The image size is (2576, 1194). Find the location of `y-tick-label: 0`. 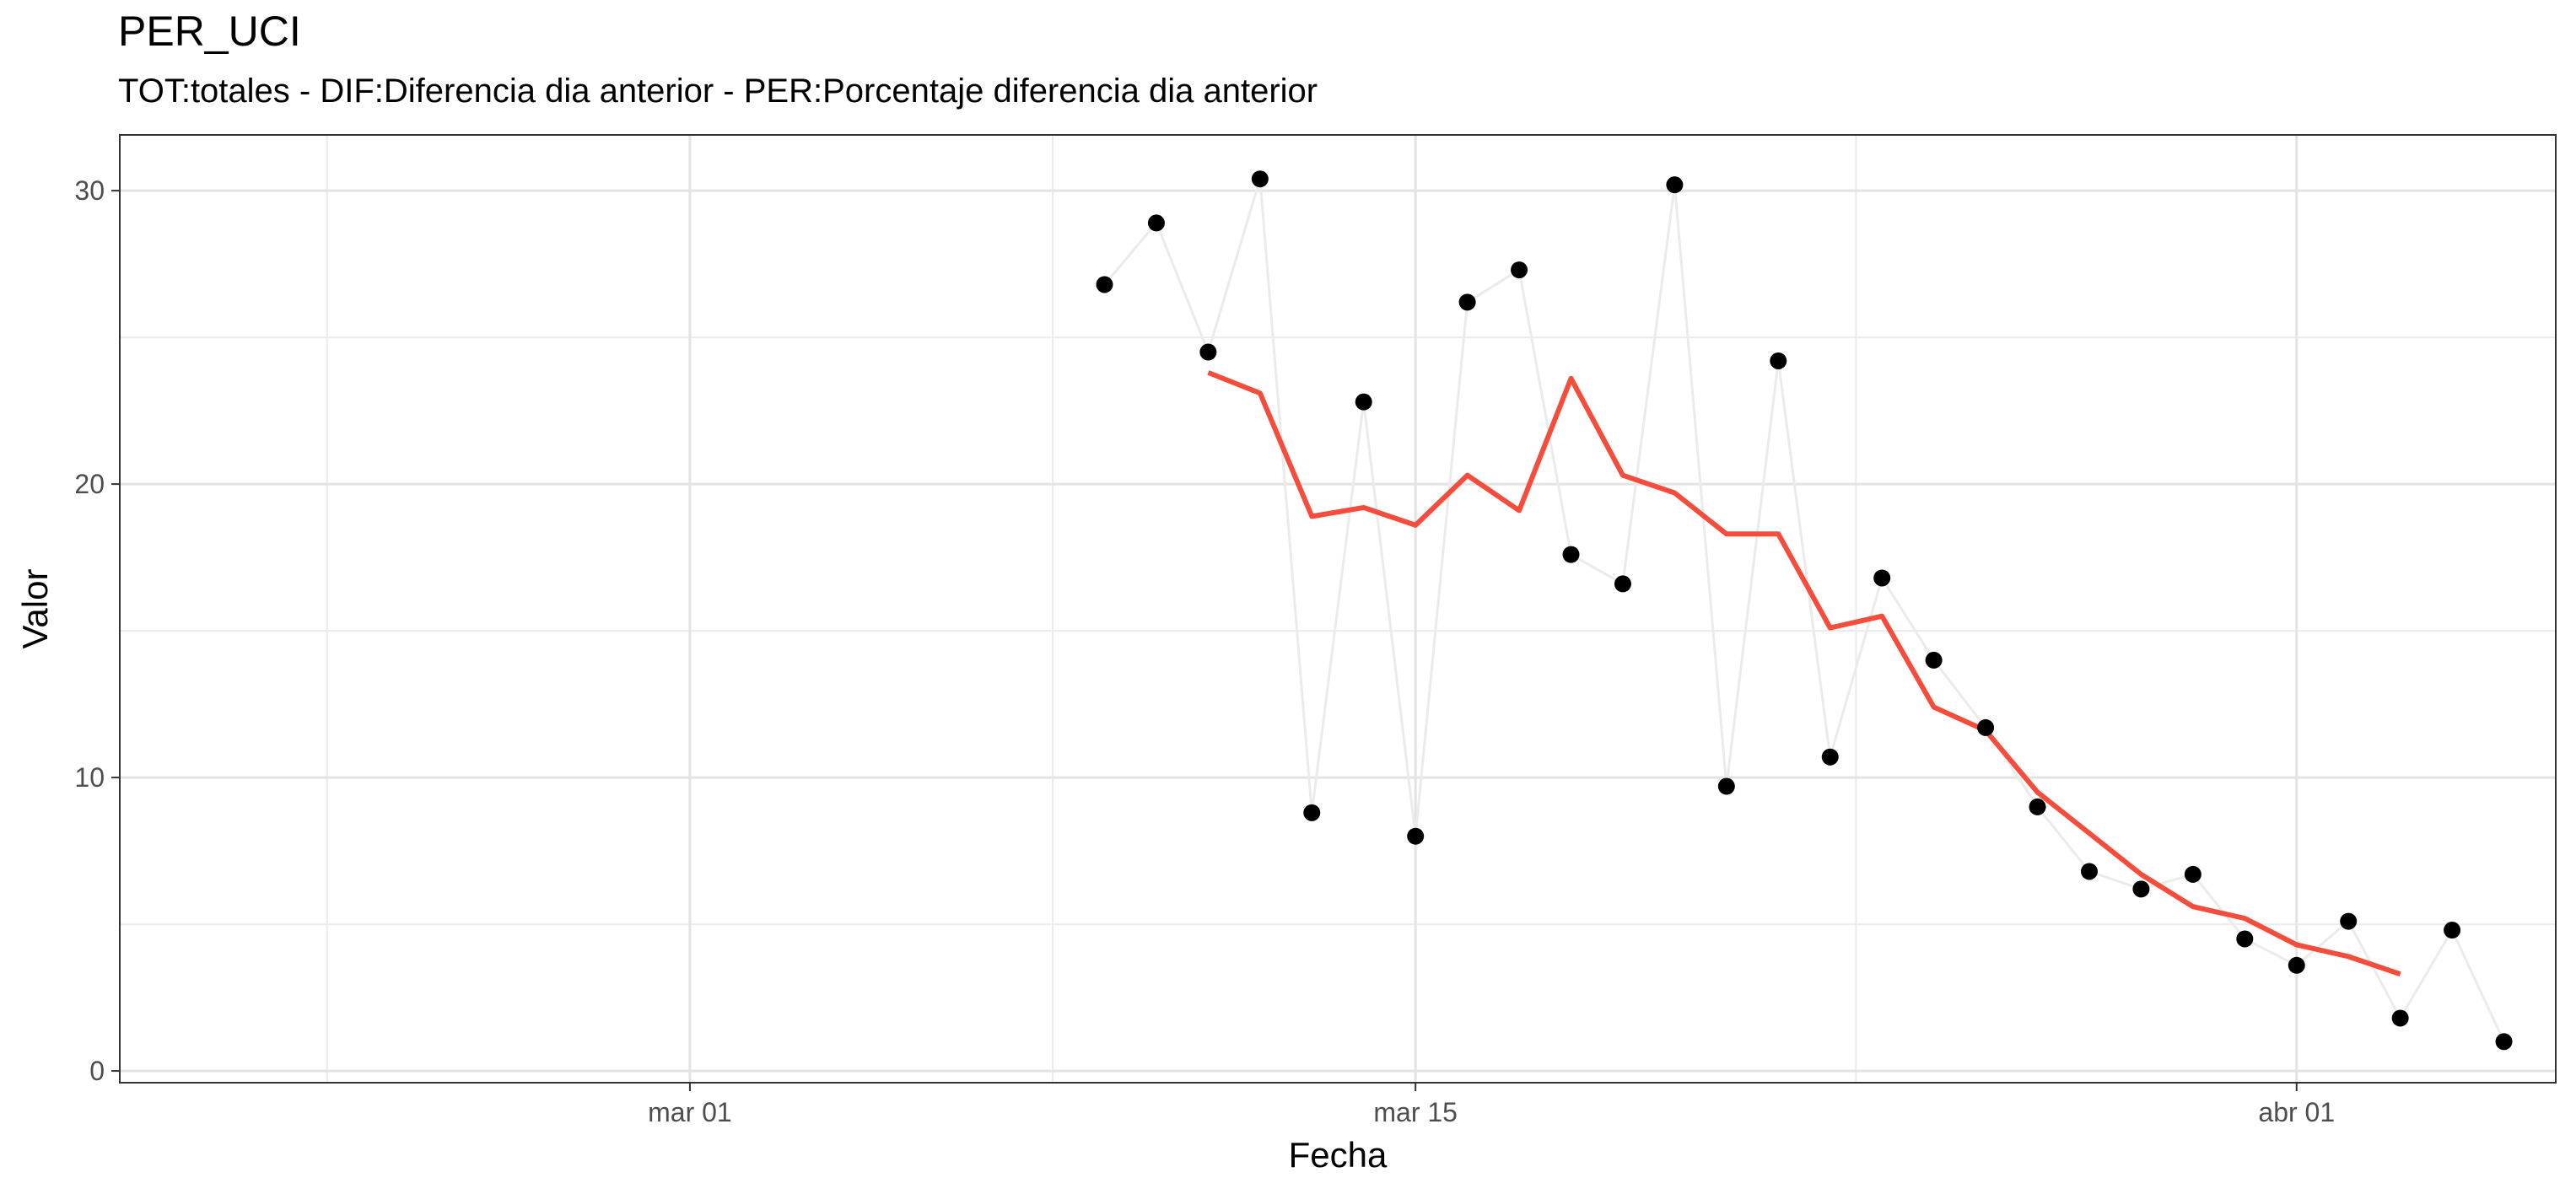

y-tick-label: 0 is located at coordinates (97, 1071).